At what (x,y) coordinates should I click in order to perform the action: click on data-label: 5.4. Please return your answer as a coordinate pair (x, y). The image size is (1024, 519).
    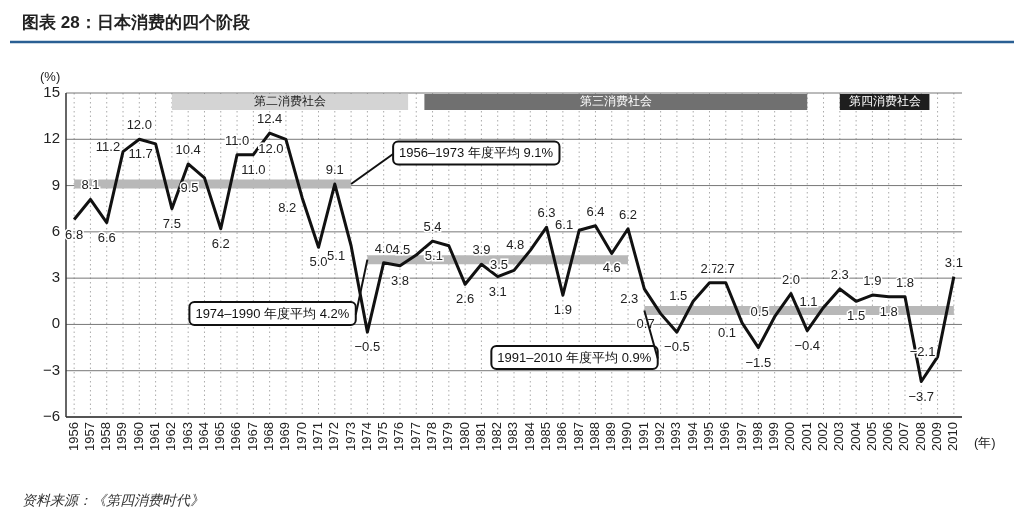
    Looking at the image, I should click on (432, 227).